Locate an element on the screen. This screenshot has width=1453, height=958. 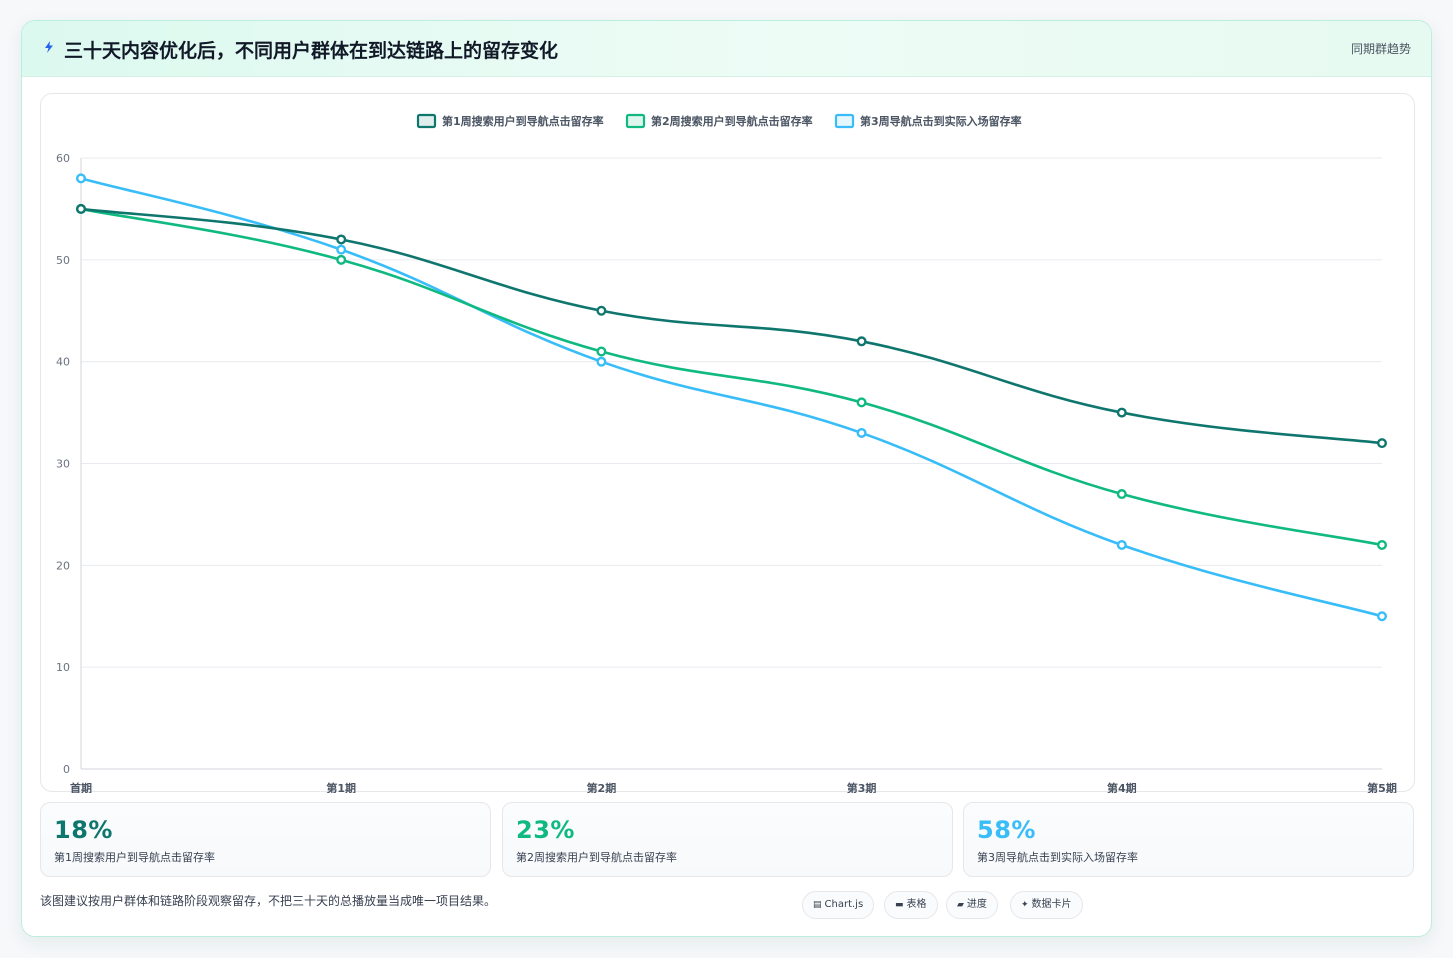
legend-label: 第1周搜索用户到导航点击留存率 is located at coordinates (523, 121).